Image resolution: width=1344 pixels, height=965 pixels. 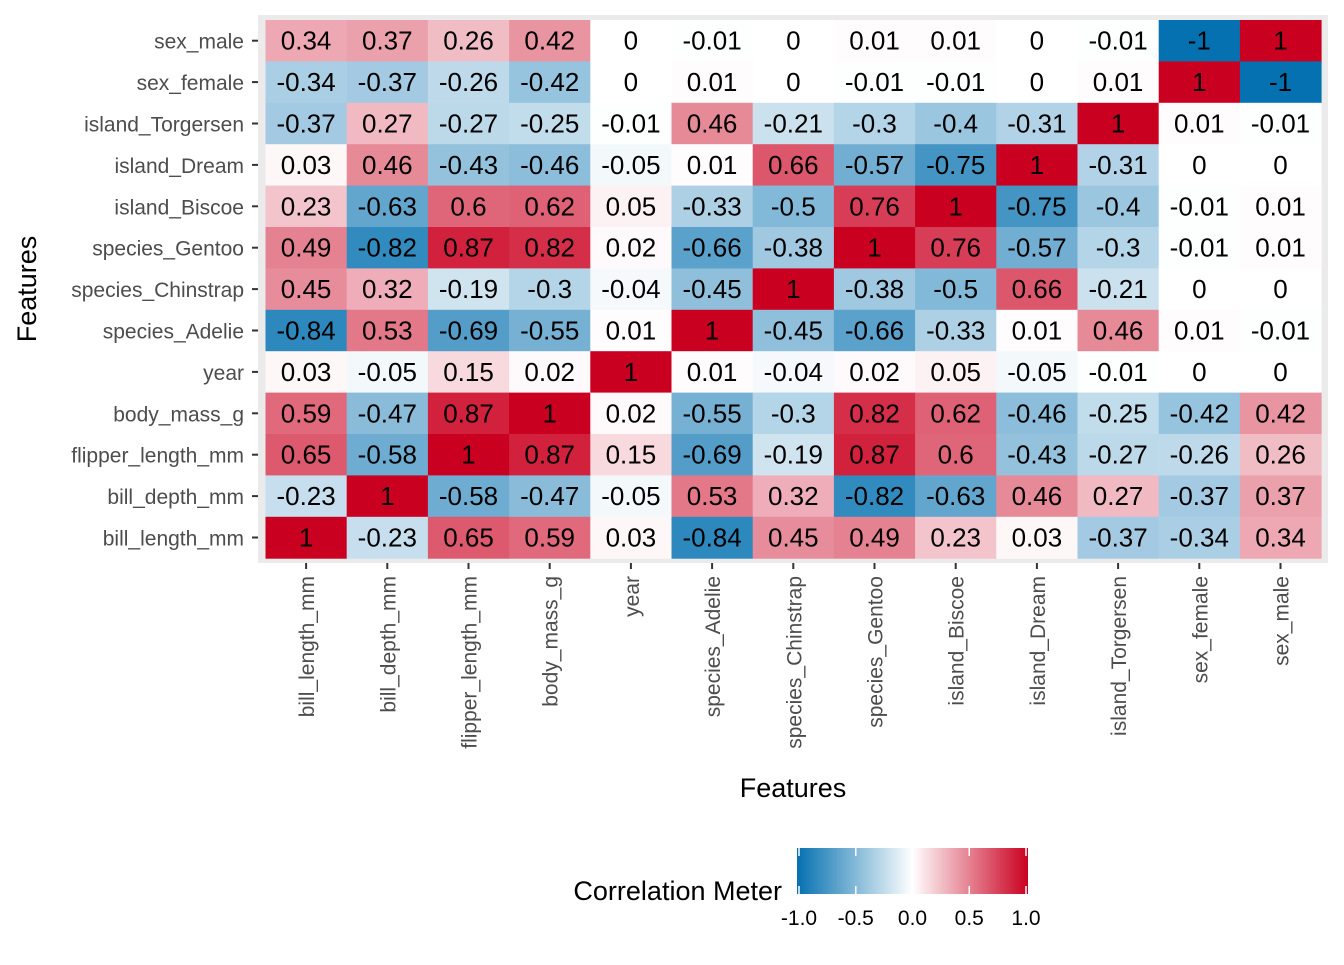 What do you see at coordinates (1025, 918) in the screenshot?
I see `legend-tick-label: 1.0` at bounding box center [1025, 918].